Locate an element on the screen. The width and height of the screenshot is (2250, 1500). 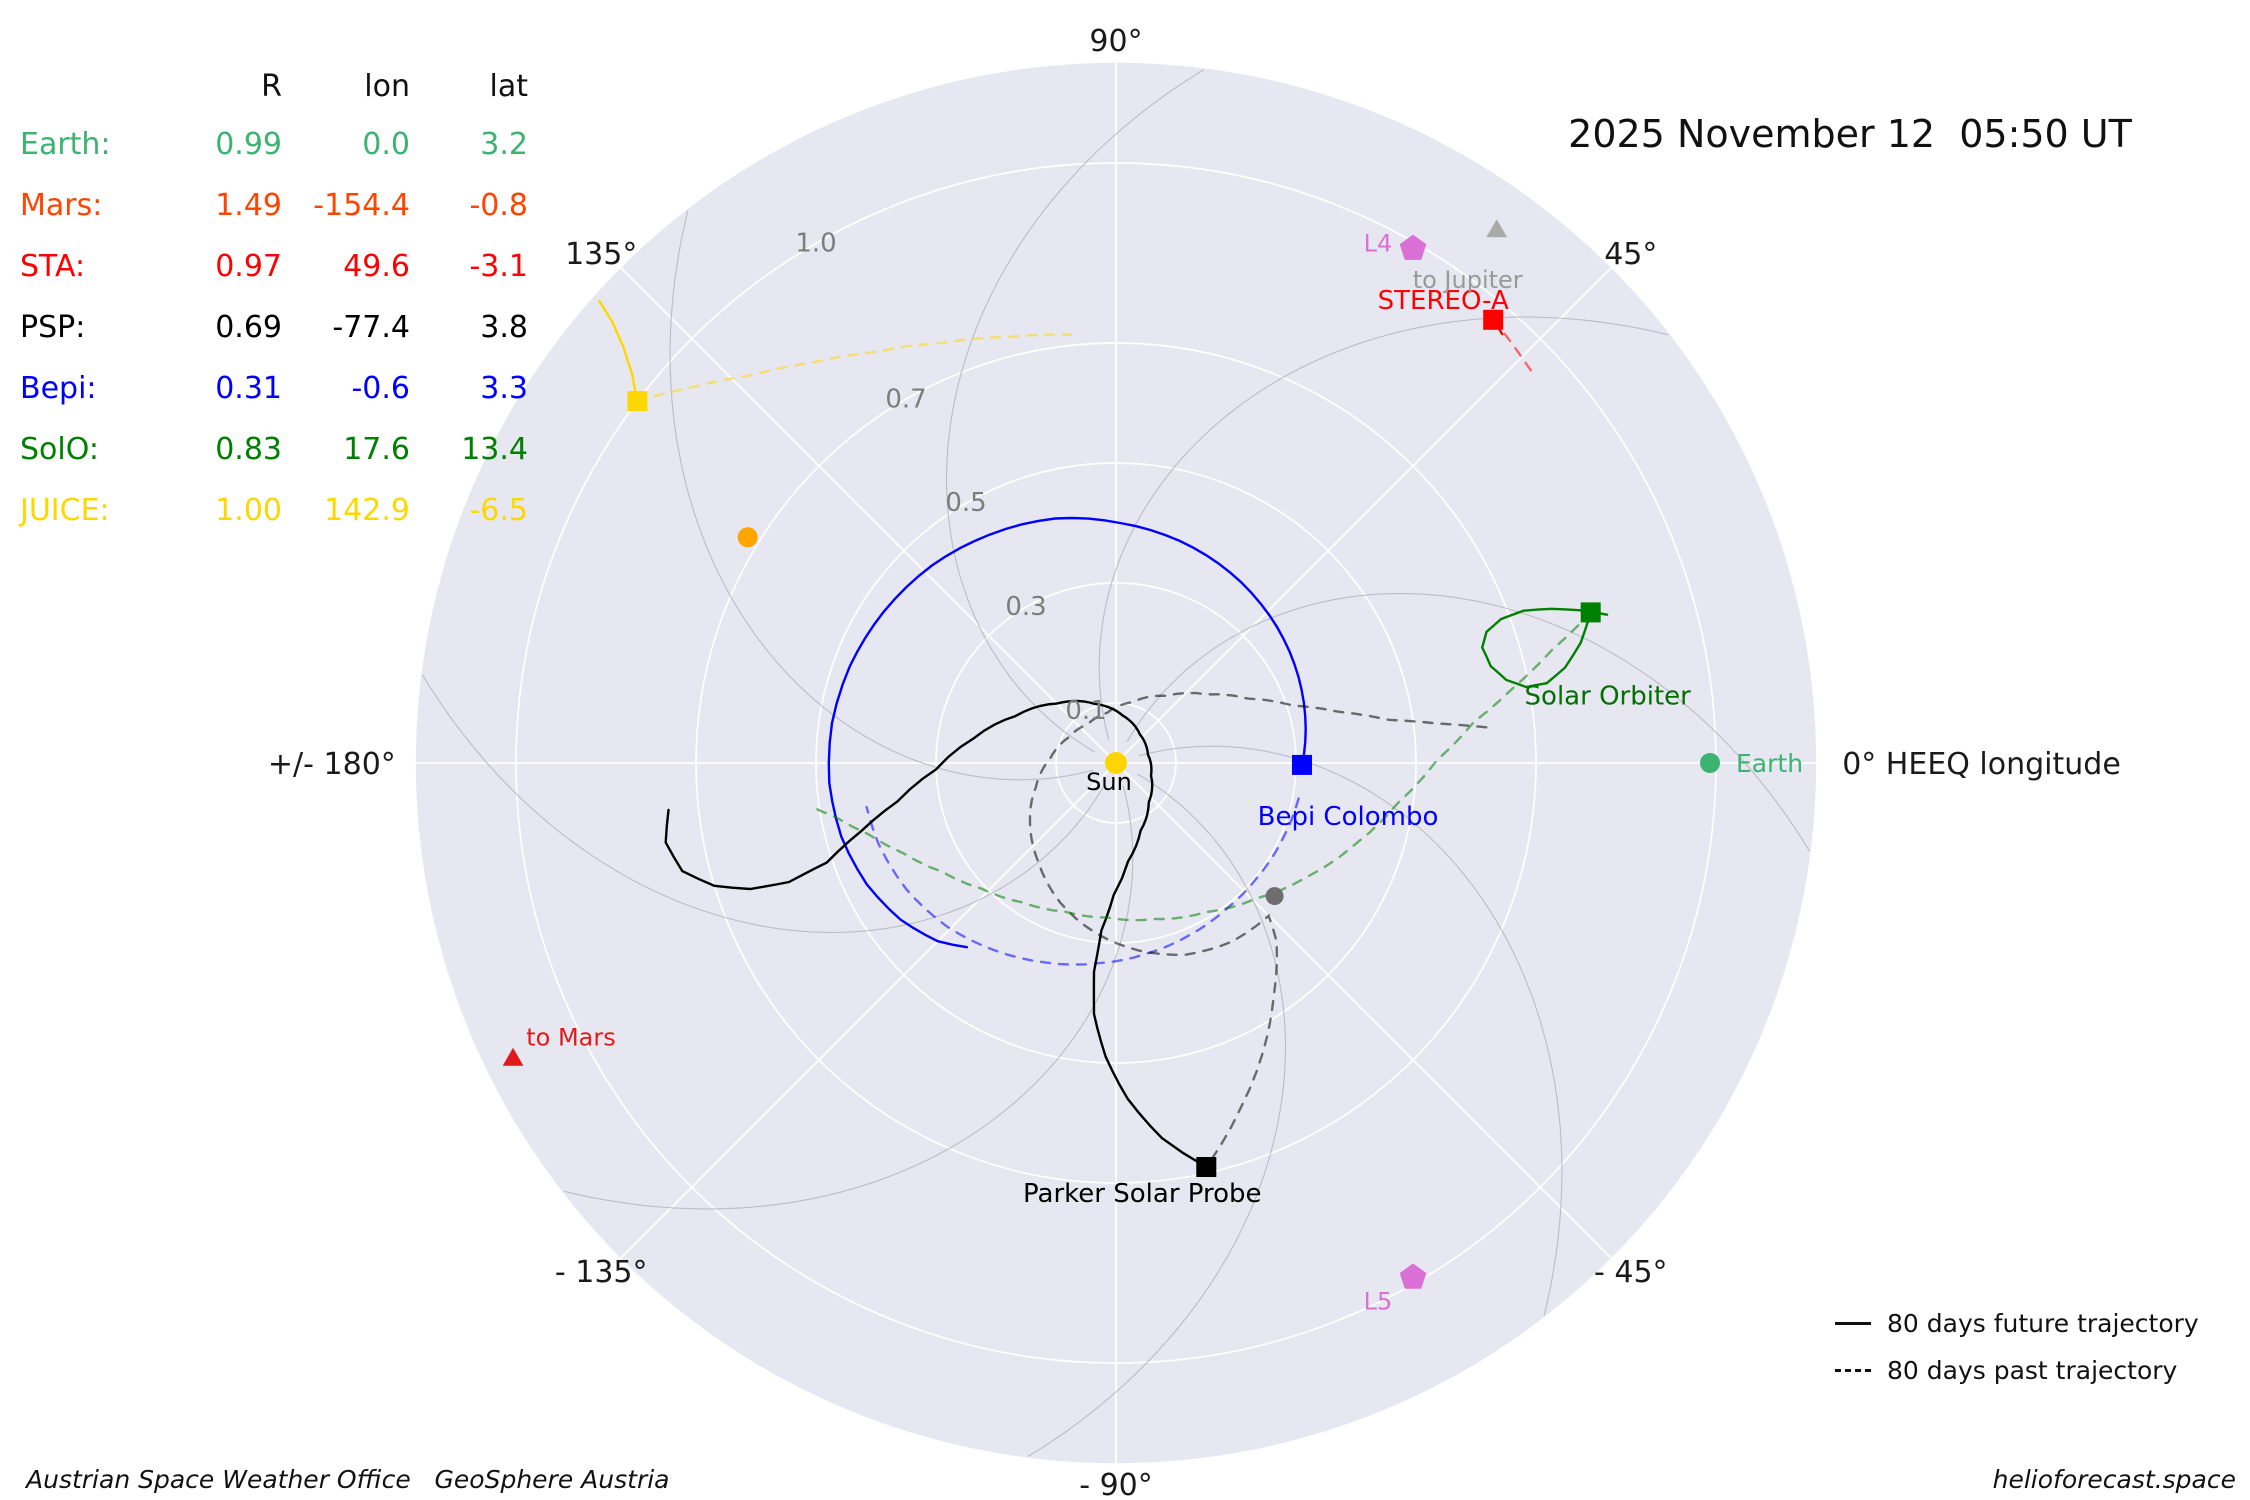
table-row-sta: STA: 0.97 49.6 -3.1 is located at coordinates (274, 266).